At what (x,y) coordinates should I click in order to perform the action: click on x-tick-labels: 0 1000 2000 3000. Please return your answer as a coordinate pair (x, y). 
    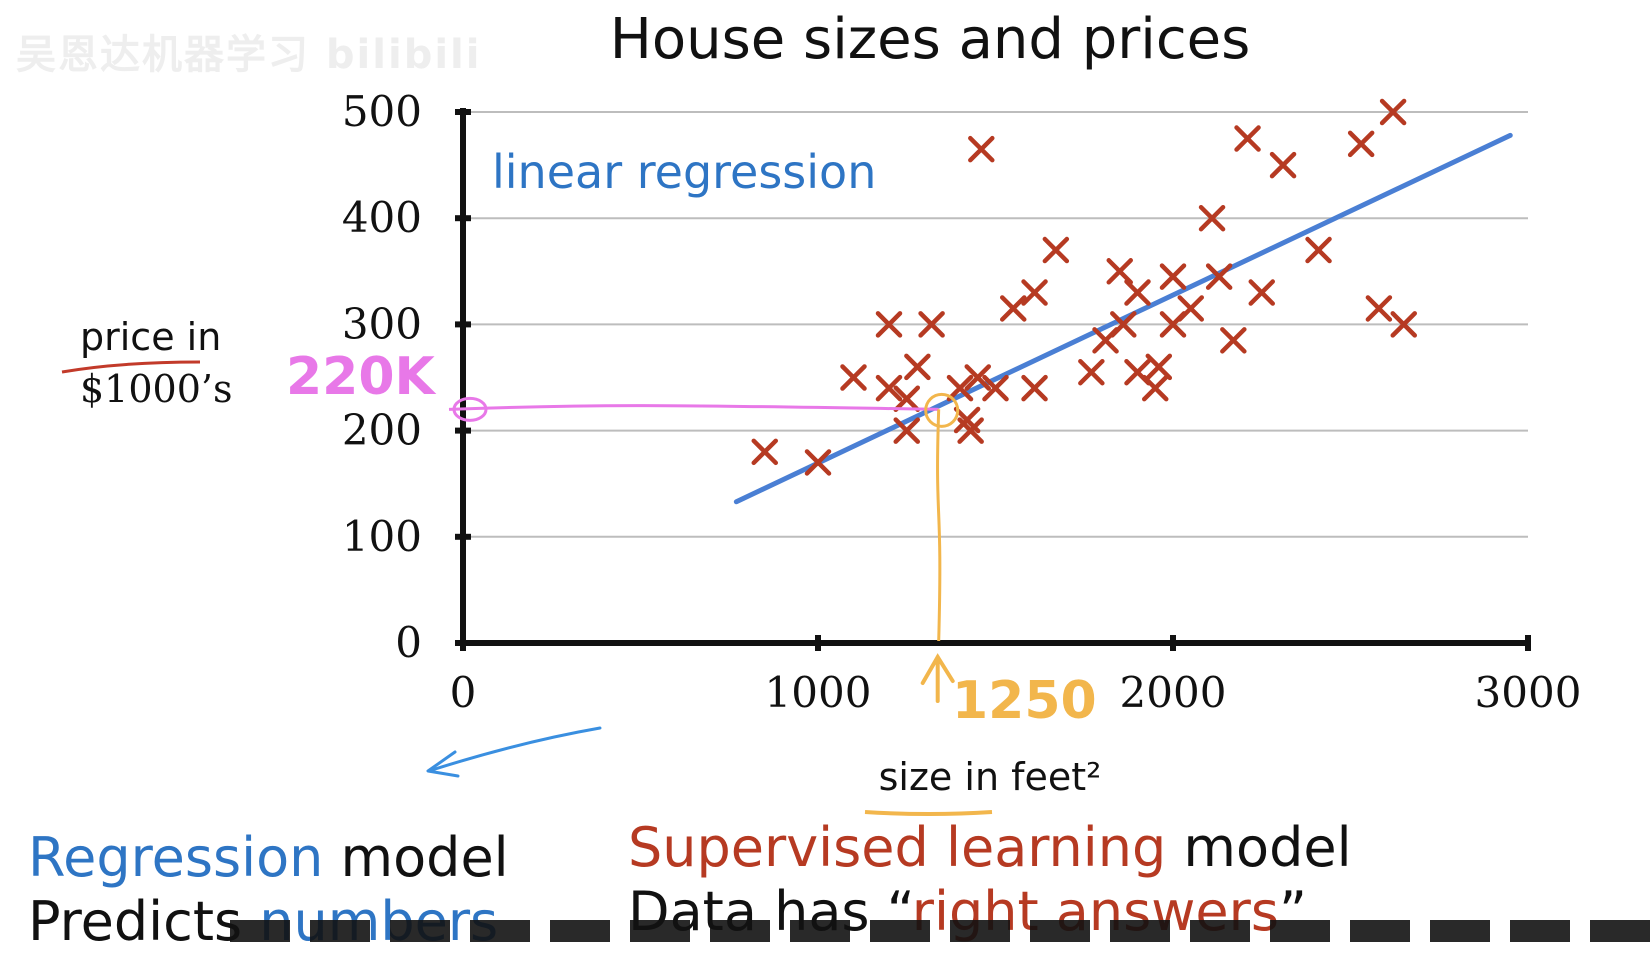
    Looking at the image, I should click on (1016, 692).